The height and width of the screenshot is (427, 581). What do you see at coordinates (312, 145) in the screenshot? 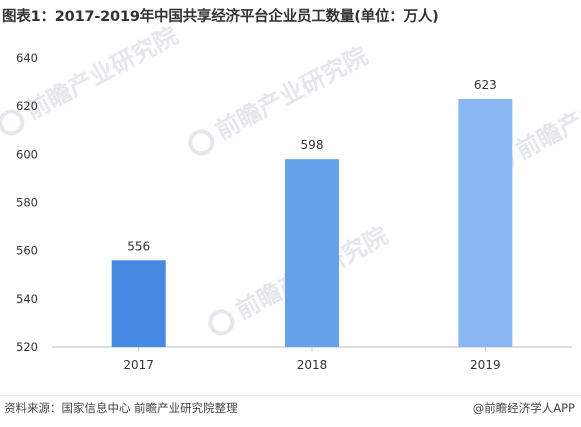
I see `data-label-2018: 598` at bounding box center [312, 145].